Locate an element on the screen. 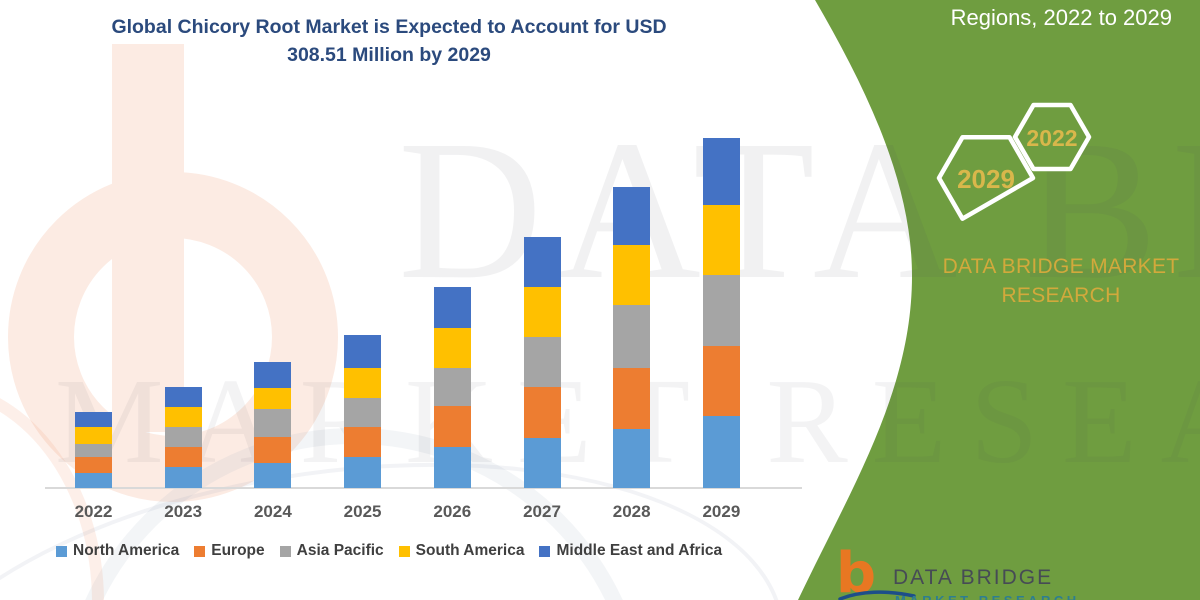 The image size is (1200, 600). bar-segment-south-america-2027 is located at coordinates (542, 311).